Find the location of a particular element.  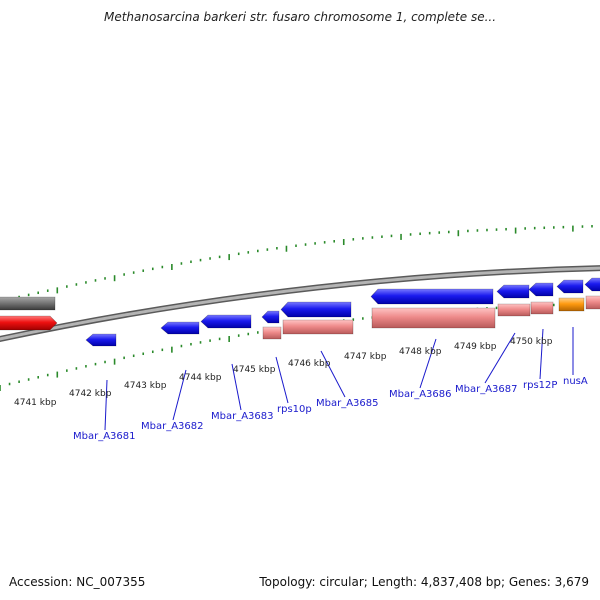

gene-label-rps12p: rps12P is located at coordinates (540, 385).